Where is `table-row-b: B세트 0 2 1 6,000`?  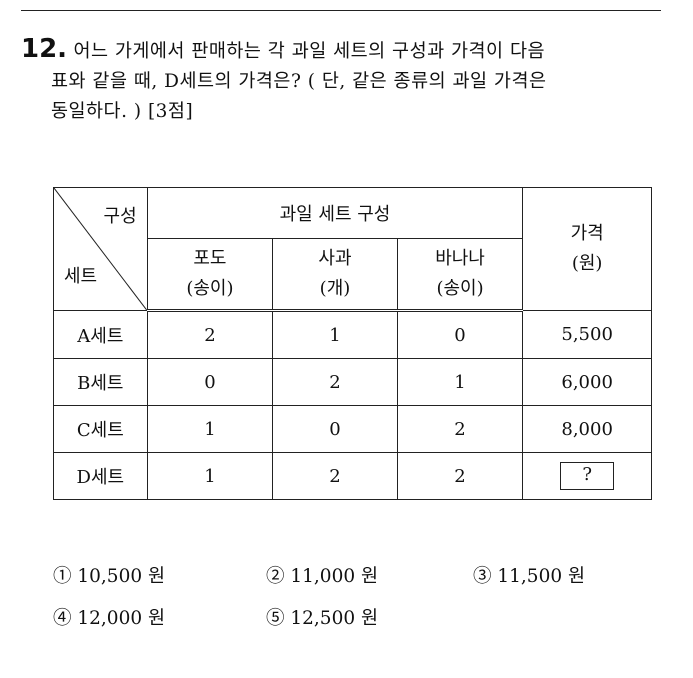
table-row-b: B세트 0 2 1 6,000 is located at coordinates (352, 382).